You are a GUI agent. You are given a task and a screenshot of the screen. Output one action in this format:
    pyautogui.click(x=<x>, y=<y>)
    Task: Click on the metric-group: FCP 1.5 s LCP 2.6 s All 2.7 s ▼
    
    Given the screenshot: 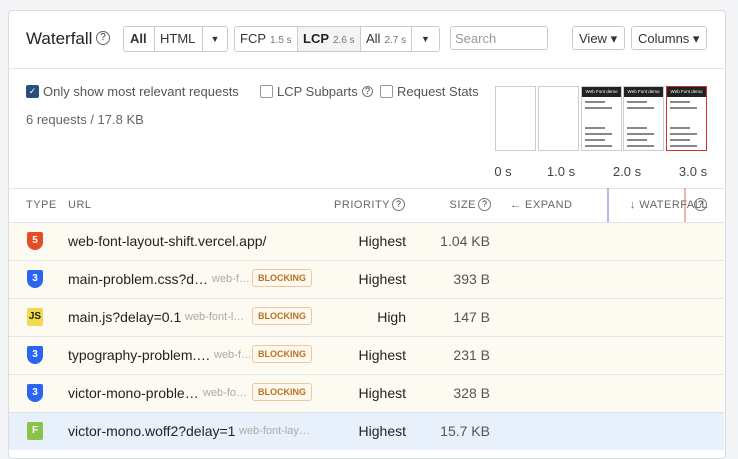 What is the action you would take?
    pyautogui.click(x=337, y=39)
    